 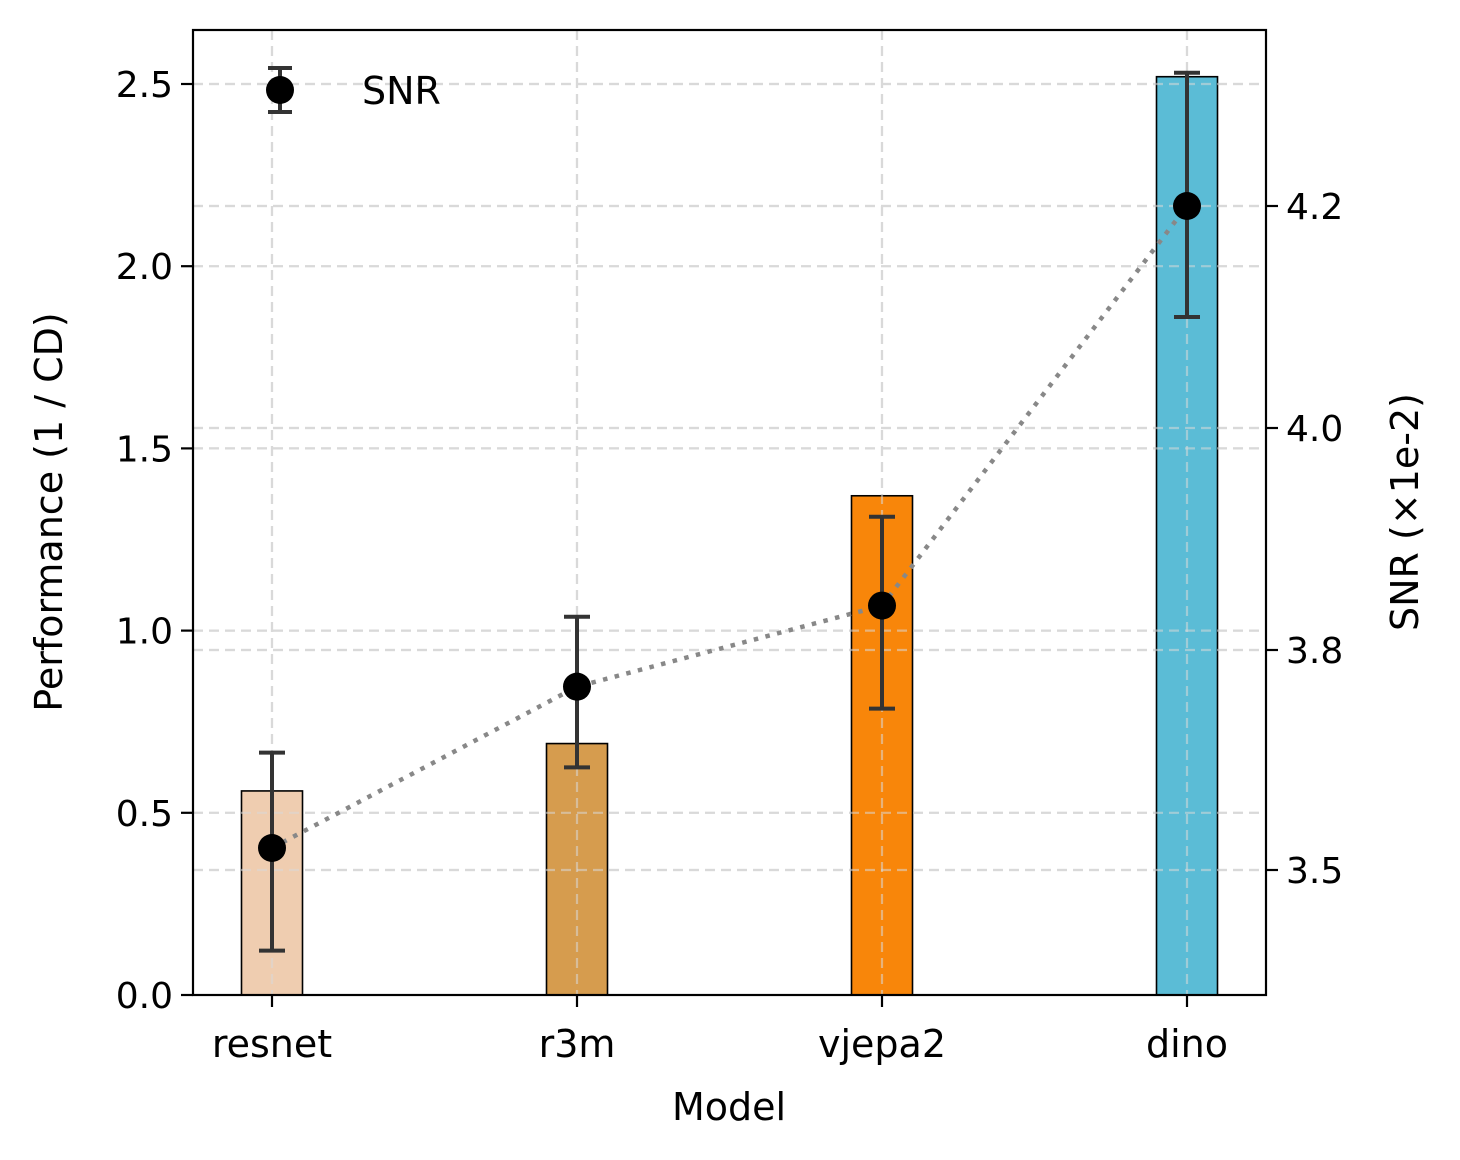 I want to click on legend-marker, so click(x=280, y=90).